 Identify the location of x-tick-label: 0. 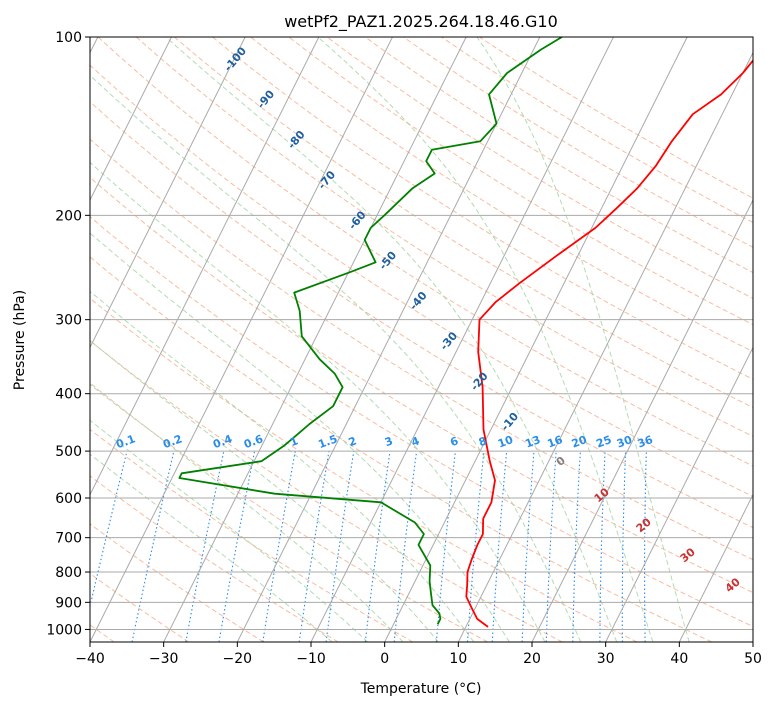
(384, 659).